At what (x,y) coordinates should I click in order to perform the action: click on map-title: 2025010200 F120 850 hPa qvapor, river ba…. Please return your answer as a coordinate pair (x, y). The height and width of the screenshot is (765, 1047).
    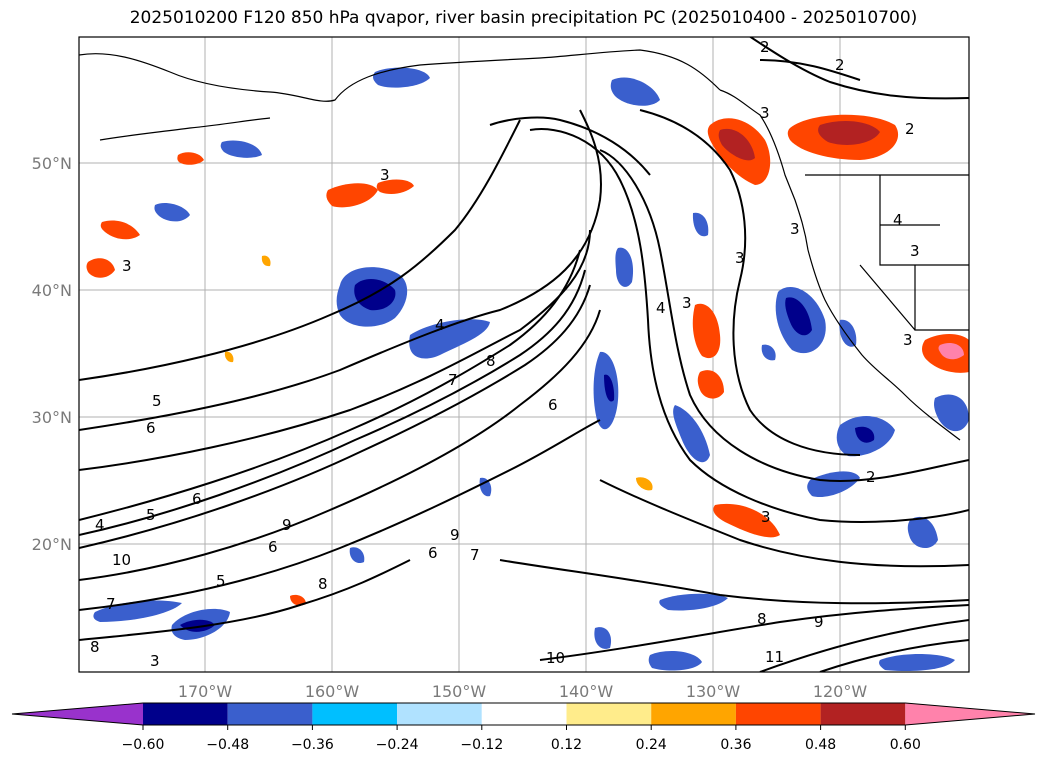
    Looking at the image, I should click on (523, 18).